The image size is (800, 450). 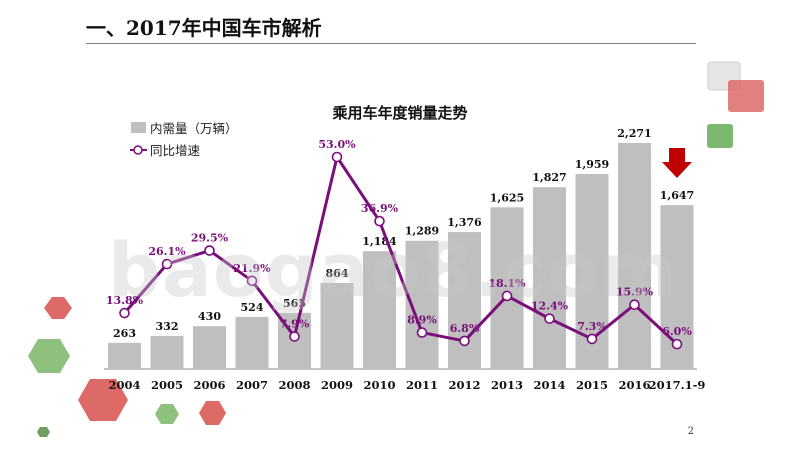 What do you see at coordinates (49, 356) in the screenshot?
I see `deco-hex-green-large` at bounding box center [49, 356].